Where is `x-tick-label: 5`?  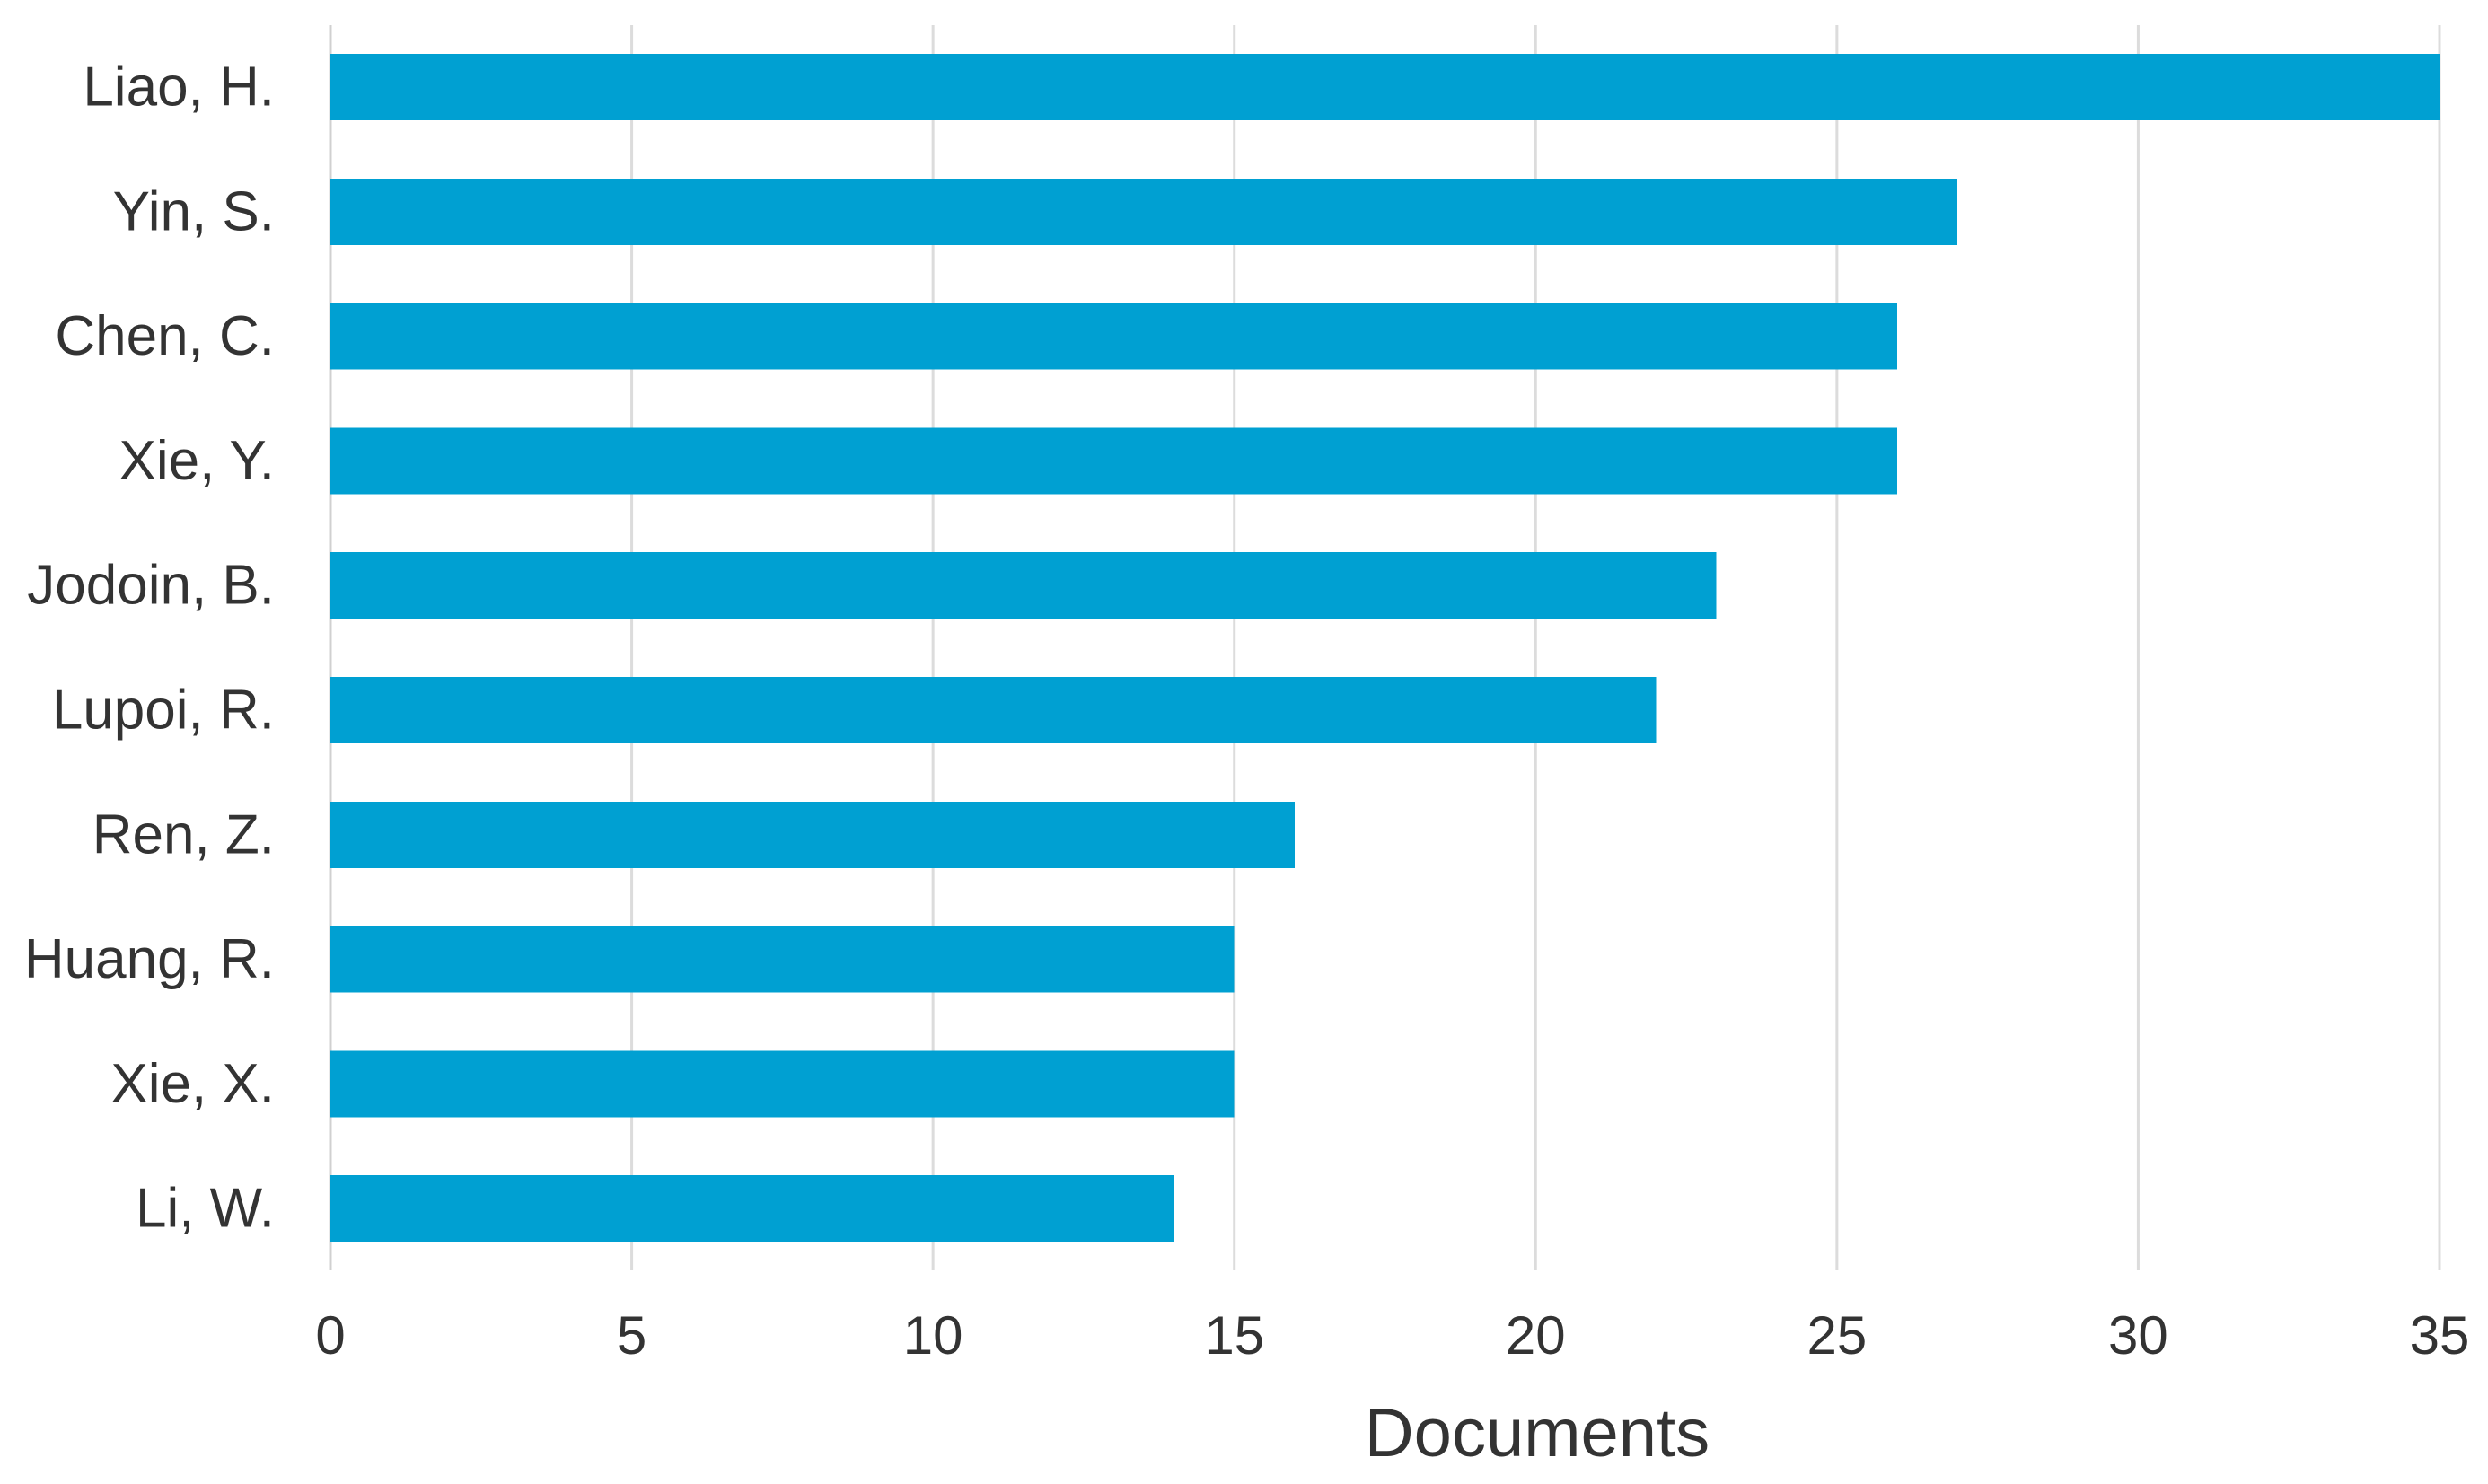 x-tick-label: 5 is located at coordinates (631, 1335).